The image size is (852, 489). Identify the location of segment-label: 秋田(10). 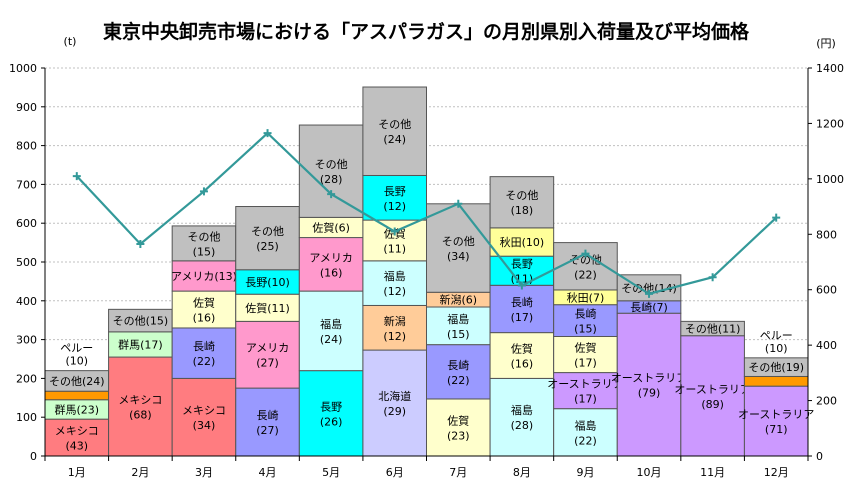
(522, 242).